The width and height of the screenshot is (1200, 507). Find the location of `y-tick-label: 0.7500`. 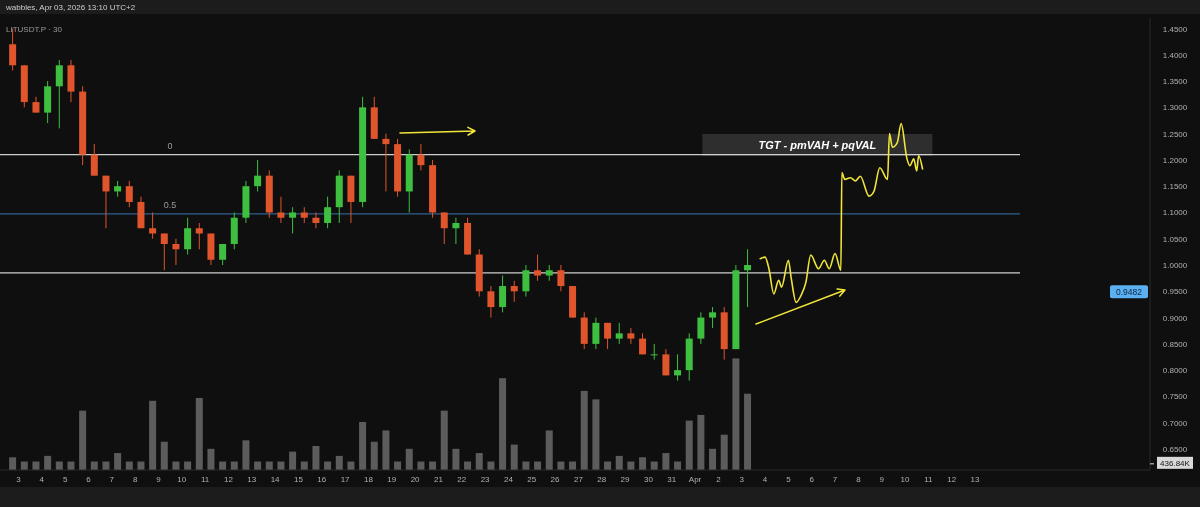

y-tick-label: 0.7500 is located at coordinates (1175, 397).